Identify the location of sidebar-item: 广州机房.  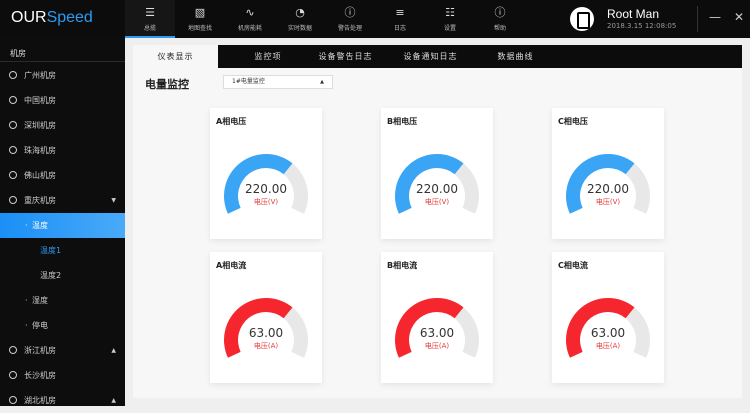
(62, 75).